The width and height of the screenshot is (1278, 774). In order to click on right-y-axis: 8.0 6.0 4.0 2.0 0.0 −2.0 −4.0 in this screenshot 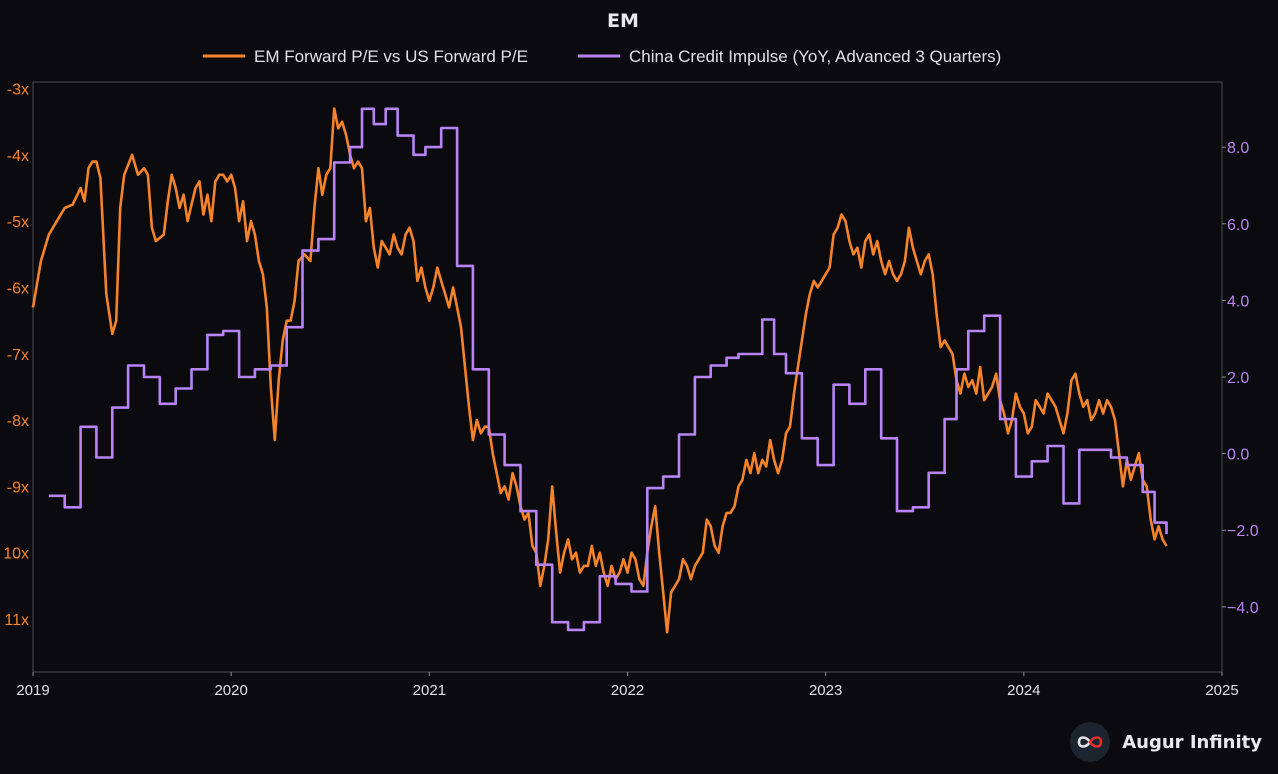, I will do `click(1240, 378)`.